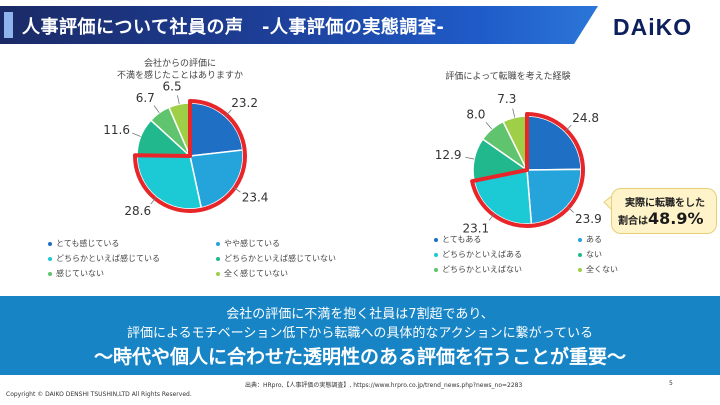 The width and height of the screenshot is (720, 405). I want to click on value-label: 28.6, so click(137, 211).